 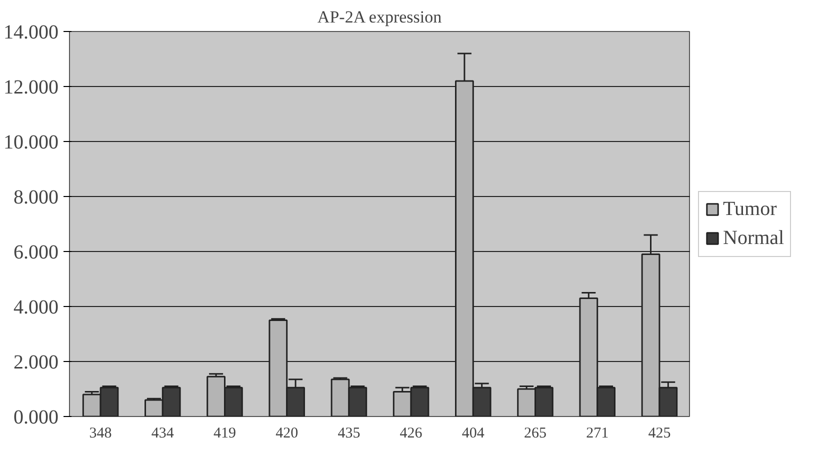 What do you see at coordinates (349, 434) in the screenshot?
I see `x-tick-label: 435` at bounding box center [349, 434].